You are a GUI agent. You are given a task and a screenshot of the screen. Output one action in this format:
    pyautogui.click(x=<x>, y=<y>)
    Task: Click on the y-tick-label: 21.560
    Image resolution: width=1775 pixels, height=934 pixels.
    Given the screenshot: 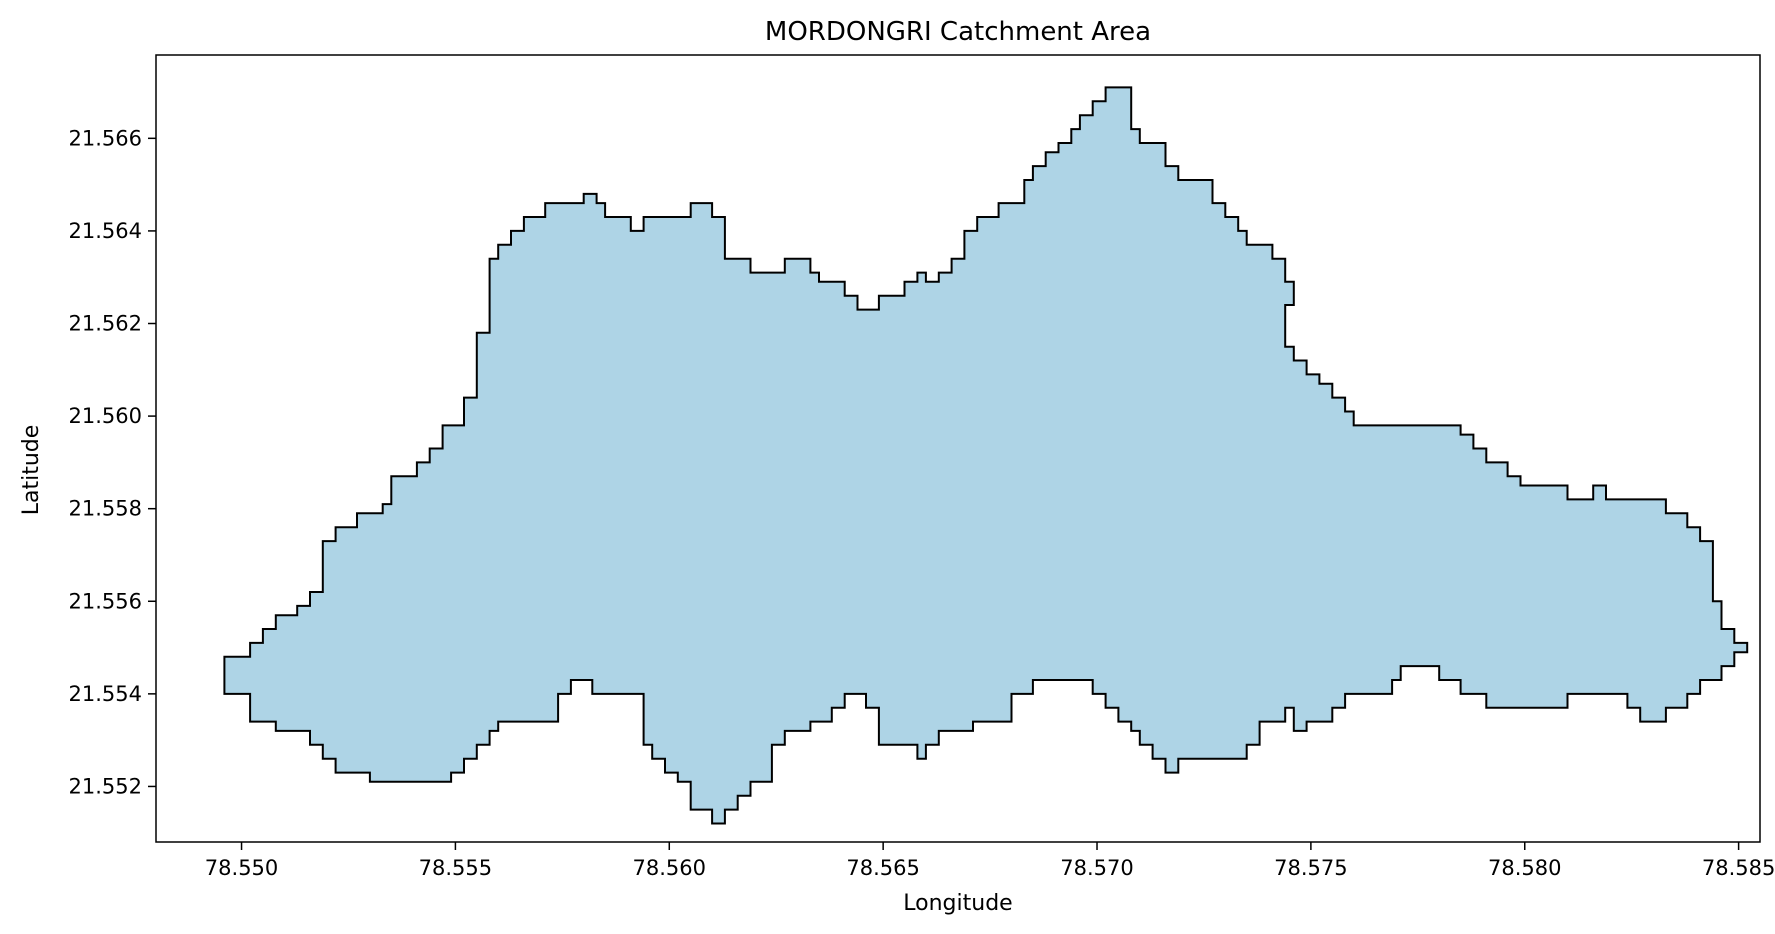 What is the action you would take?
    pyautogui.click(x=105, y=416)
    